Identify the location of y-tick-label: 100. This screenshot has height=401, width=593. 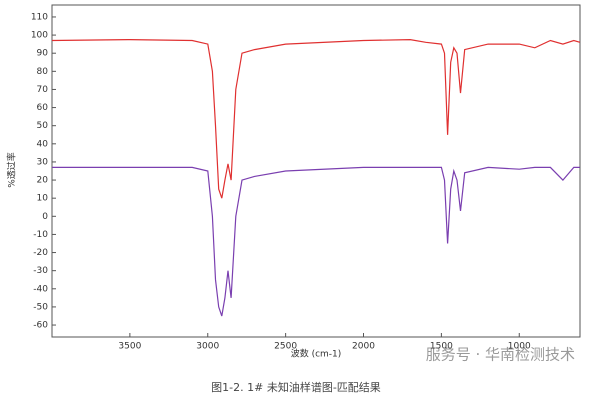
(39, 36).